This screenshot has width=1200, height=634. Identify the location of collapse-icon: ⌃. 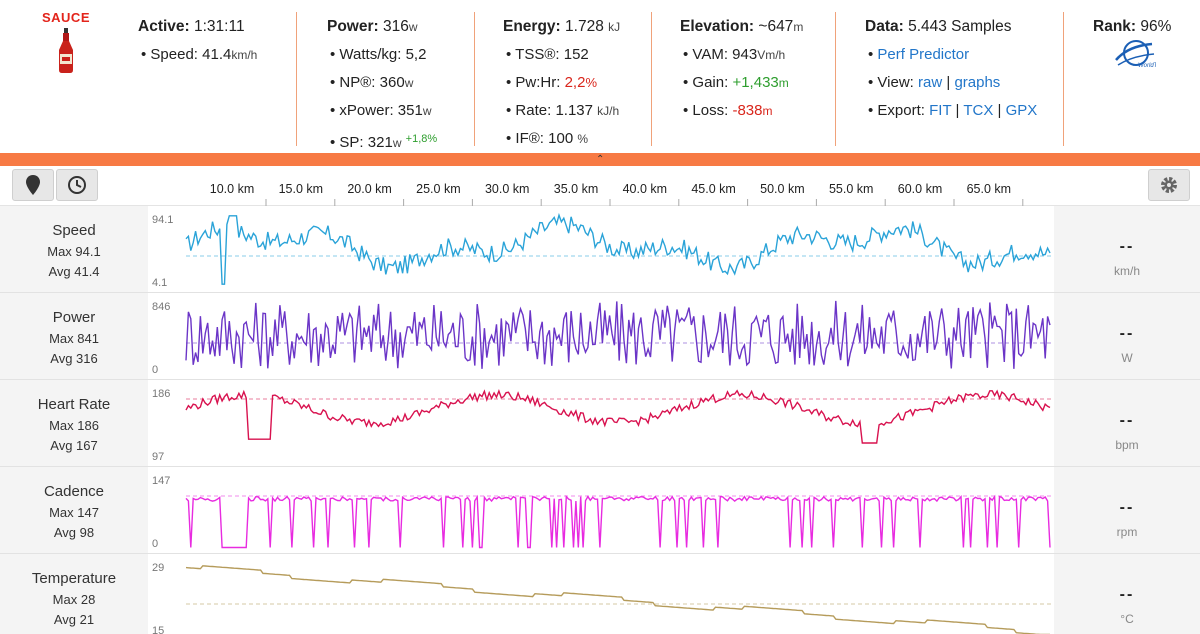
(600, 159).